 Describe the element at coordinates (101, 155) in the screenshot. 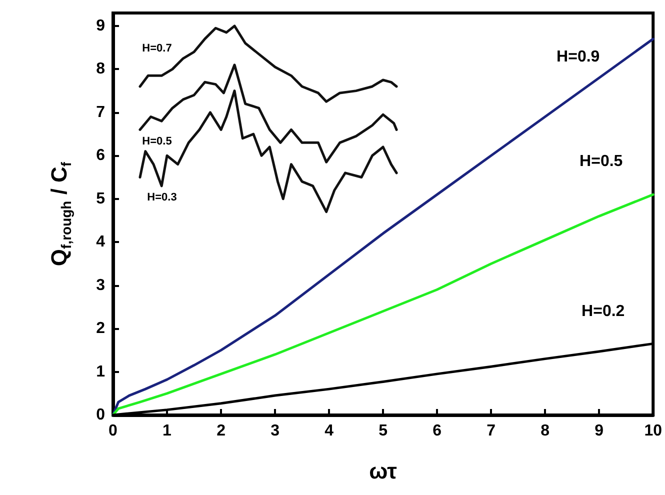

I see `y-tick-label: 6` at that location.